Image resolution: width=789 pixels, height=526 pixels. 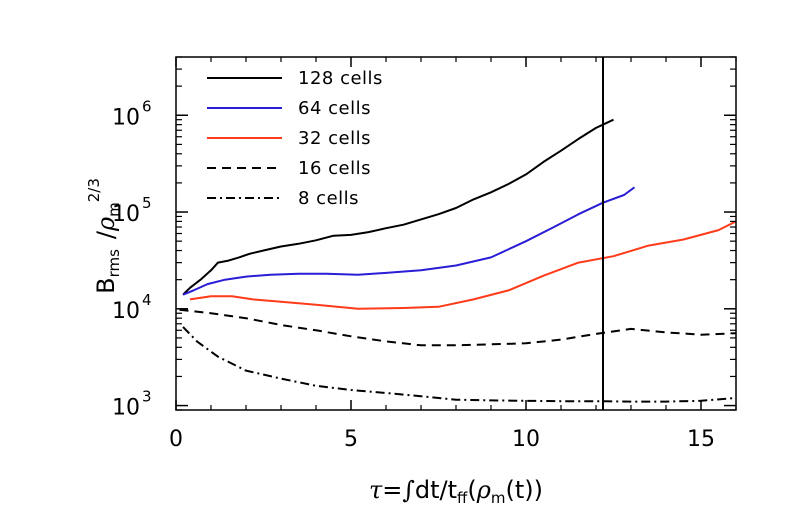 What do you see at coordinates (340, 78) in the screenshot?
I see `legend-label: 128 cells` at bounding box center [340, 78].